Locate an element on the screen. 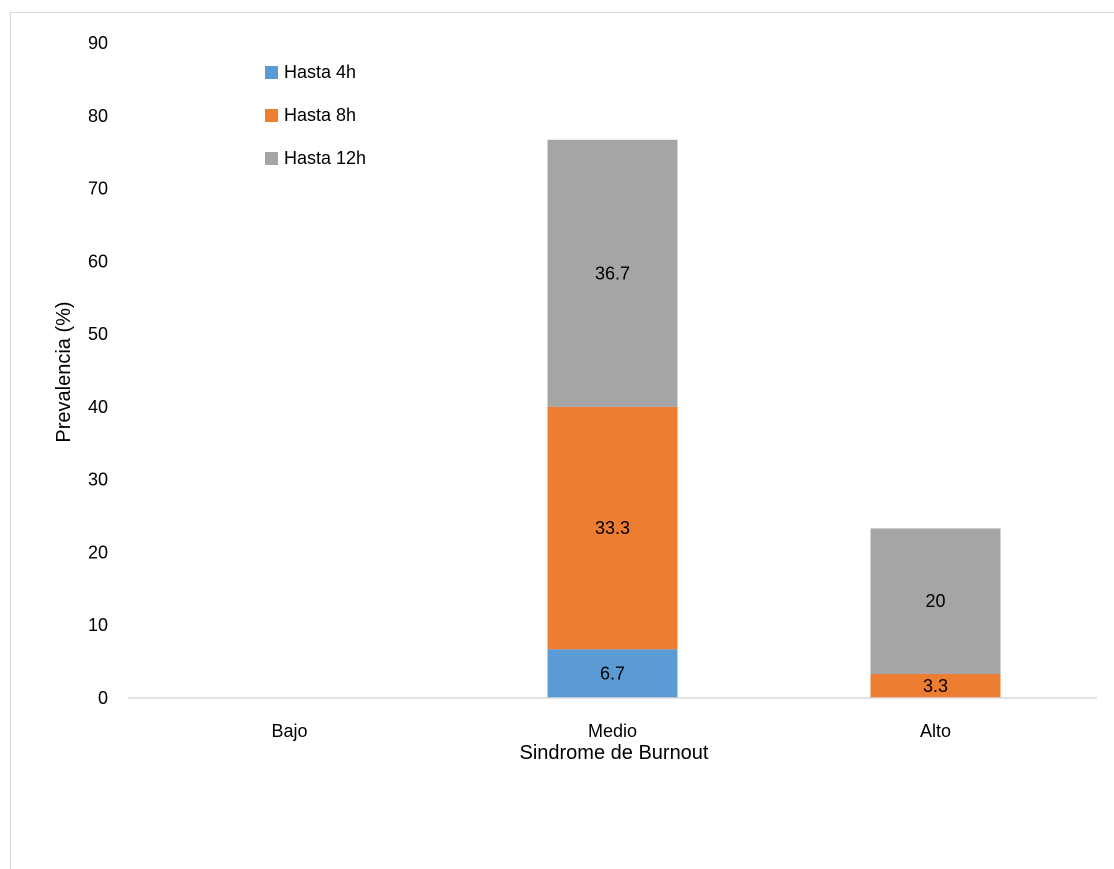 The height and width of the screenshot is (869, 1114). y-tick-label: 50 is located at coordinates (98, 334).